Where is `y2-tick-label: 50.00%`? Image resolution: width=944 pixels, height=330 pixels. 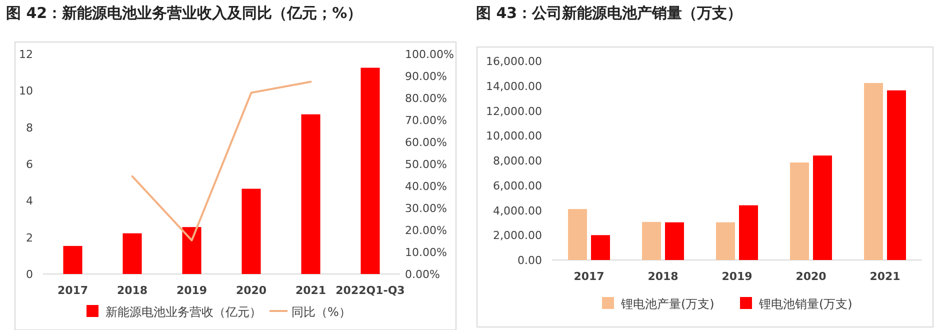 y2-tick-label: 50.00% is located at coordinates (426, 164).